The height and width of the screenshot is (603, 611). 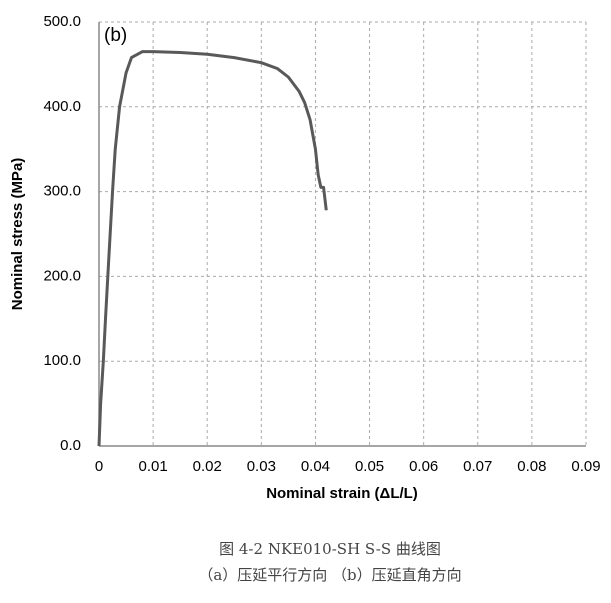 I want to click on y-tick-label: 400.0, so click(x=62, y=106).